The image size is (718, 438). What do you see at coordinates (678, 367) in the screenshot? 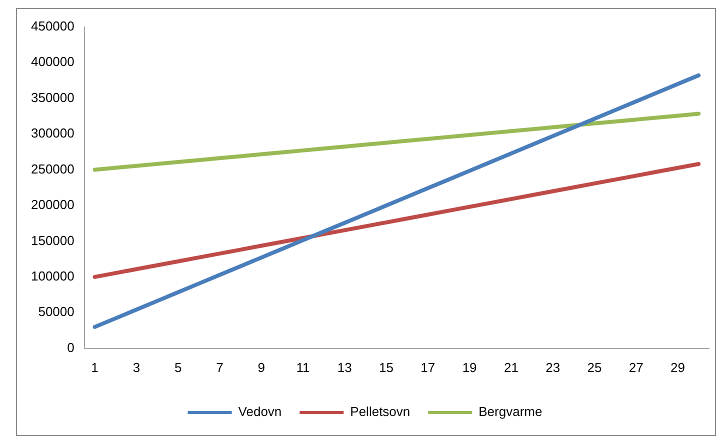
I see `x-tick-label: 29` at bounding box center [678, 367].